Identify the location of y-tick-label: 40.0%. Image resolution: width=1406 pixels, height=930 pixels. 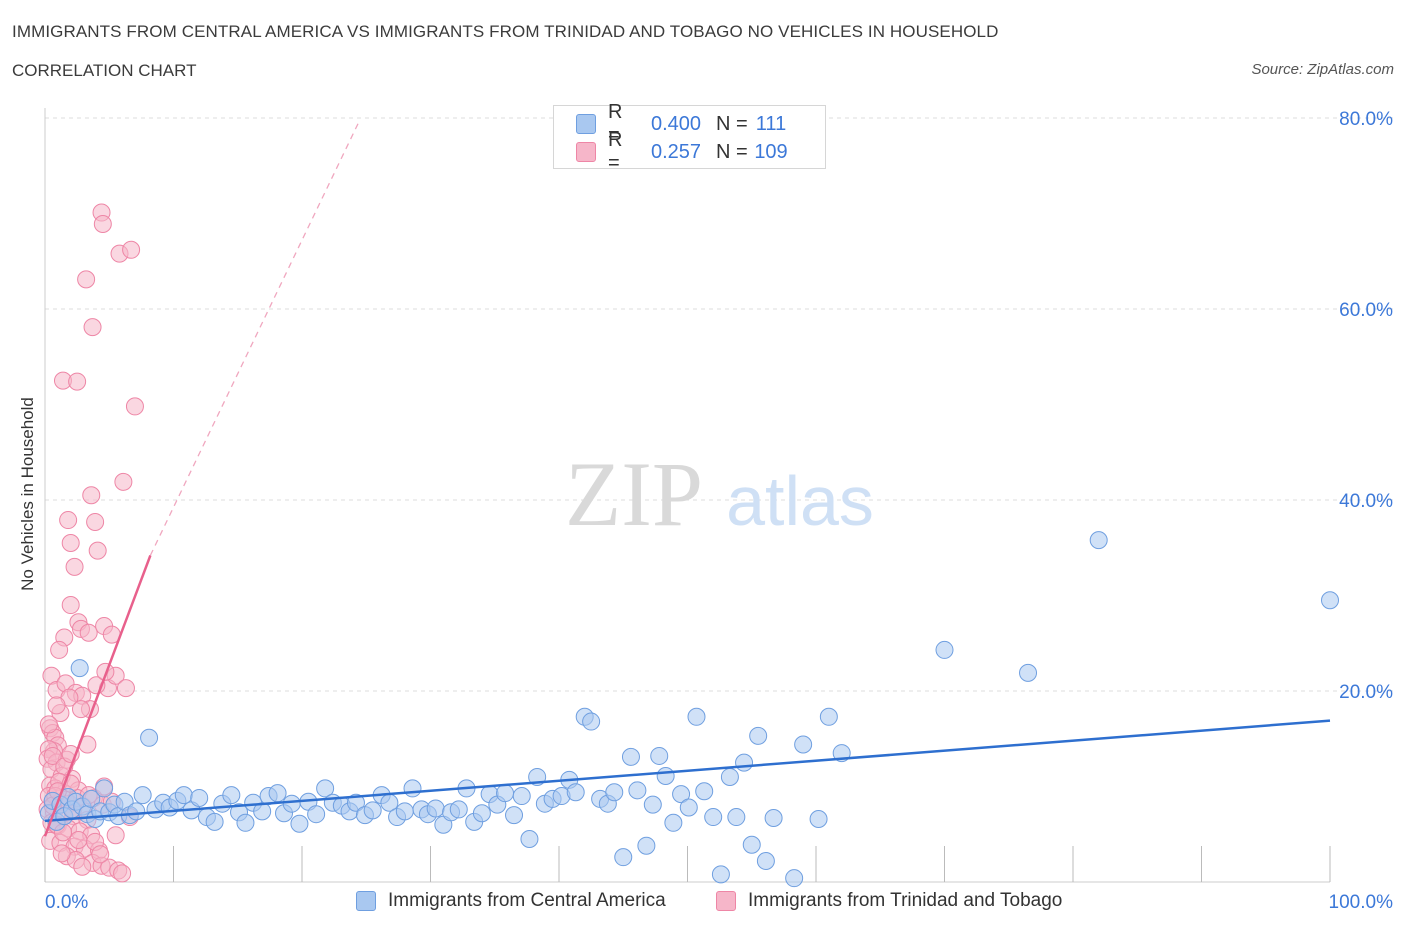
(1366, 501).